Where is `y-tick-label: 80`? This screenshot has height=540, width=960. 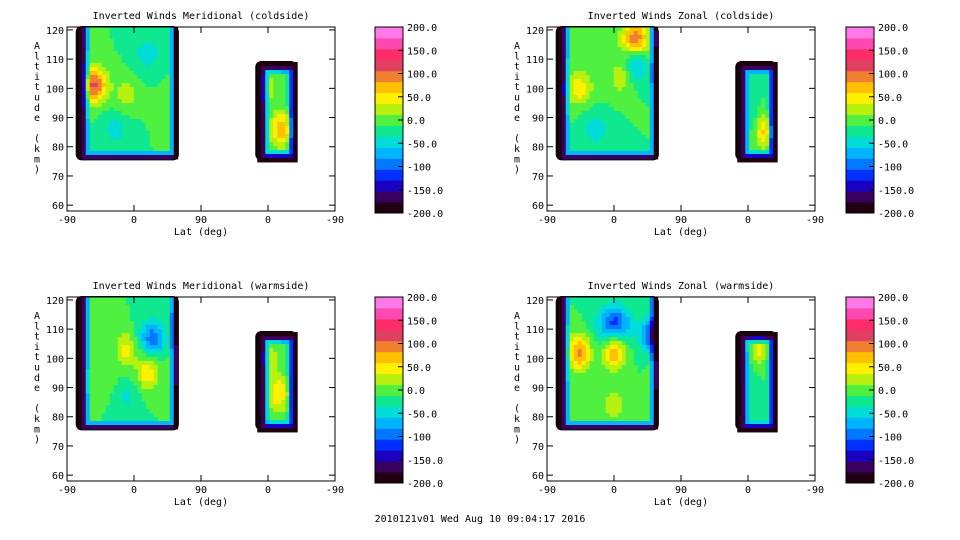 y-tick-label: 80 is located at coordinates (538, 418).